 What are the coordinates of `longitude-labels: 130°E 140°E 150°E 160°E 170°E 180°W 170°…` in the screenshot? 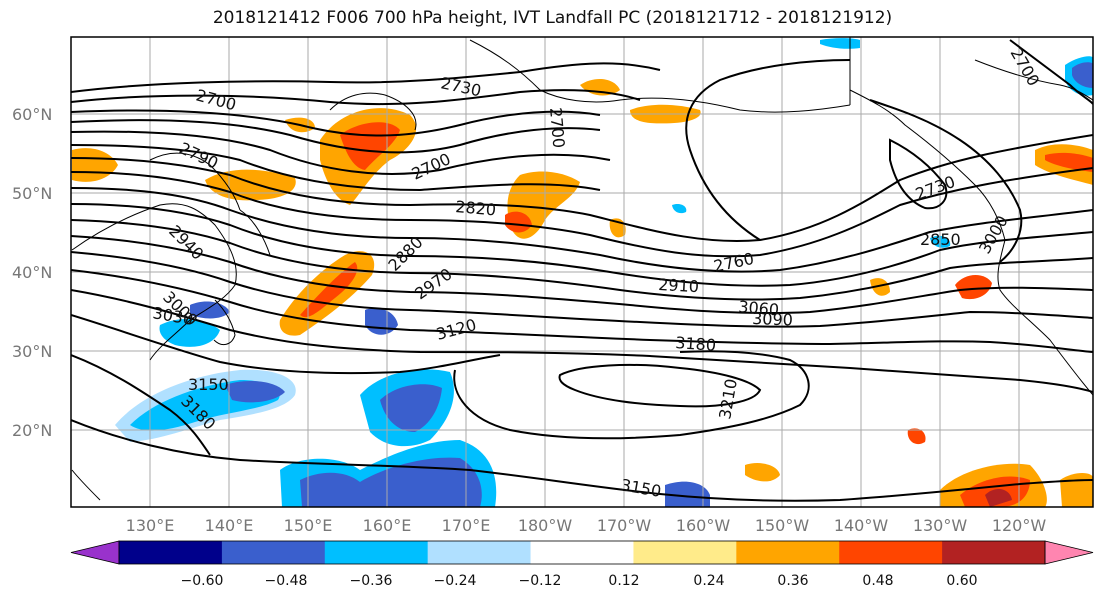 It's located at (586, 525).